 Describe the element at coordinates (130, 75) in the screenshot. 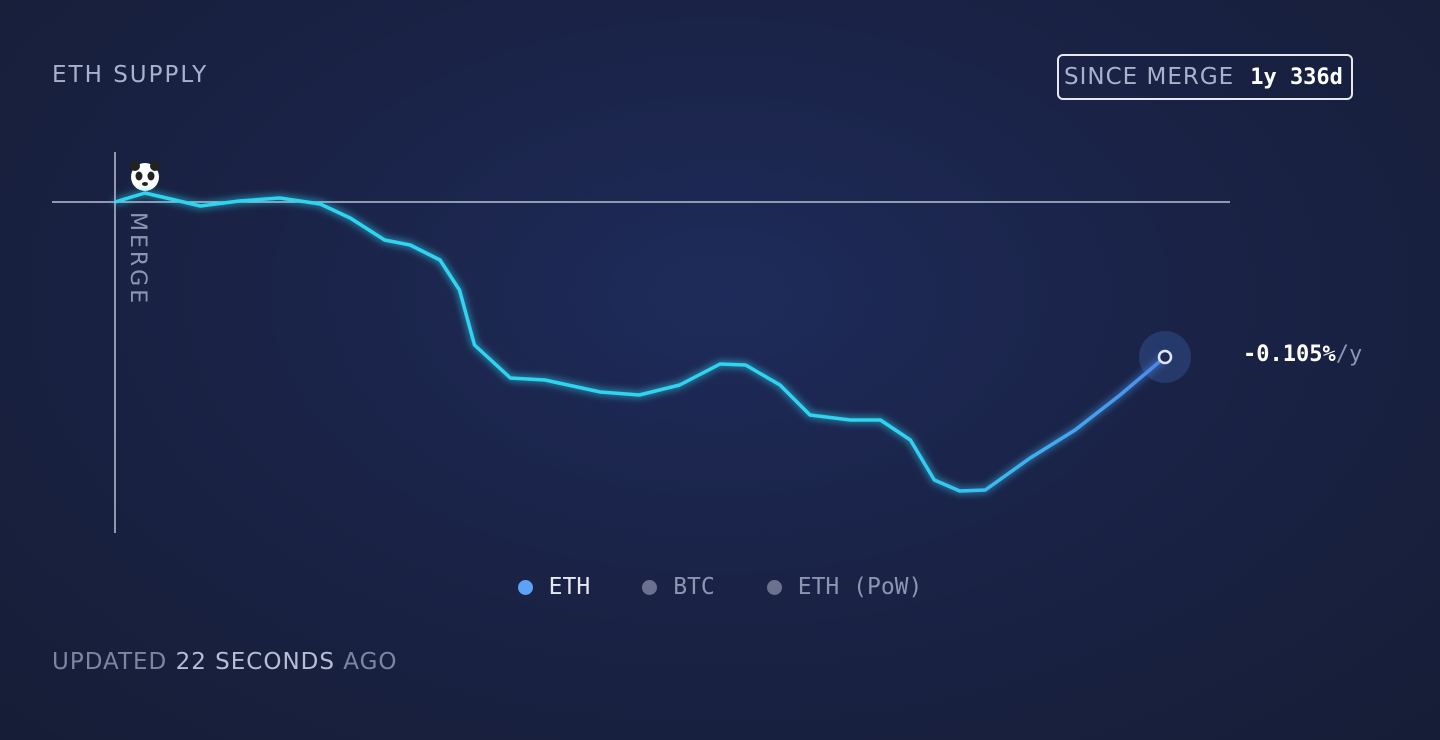

I see `title: ETH SUPPLY` at that location.